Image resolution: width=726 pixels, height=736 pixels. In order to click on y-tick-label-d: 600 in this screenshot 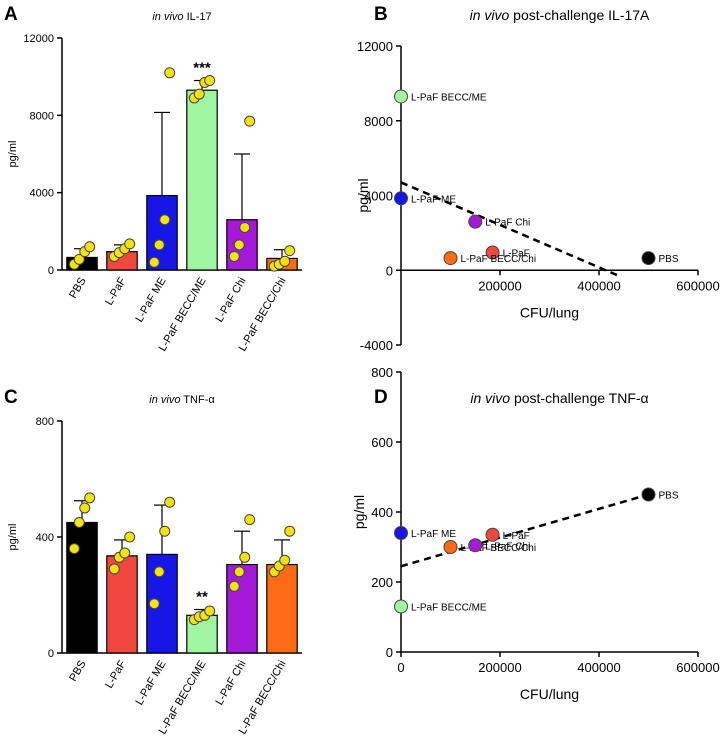, I will do `click(382, 442)`.